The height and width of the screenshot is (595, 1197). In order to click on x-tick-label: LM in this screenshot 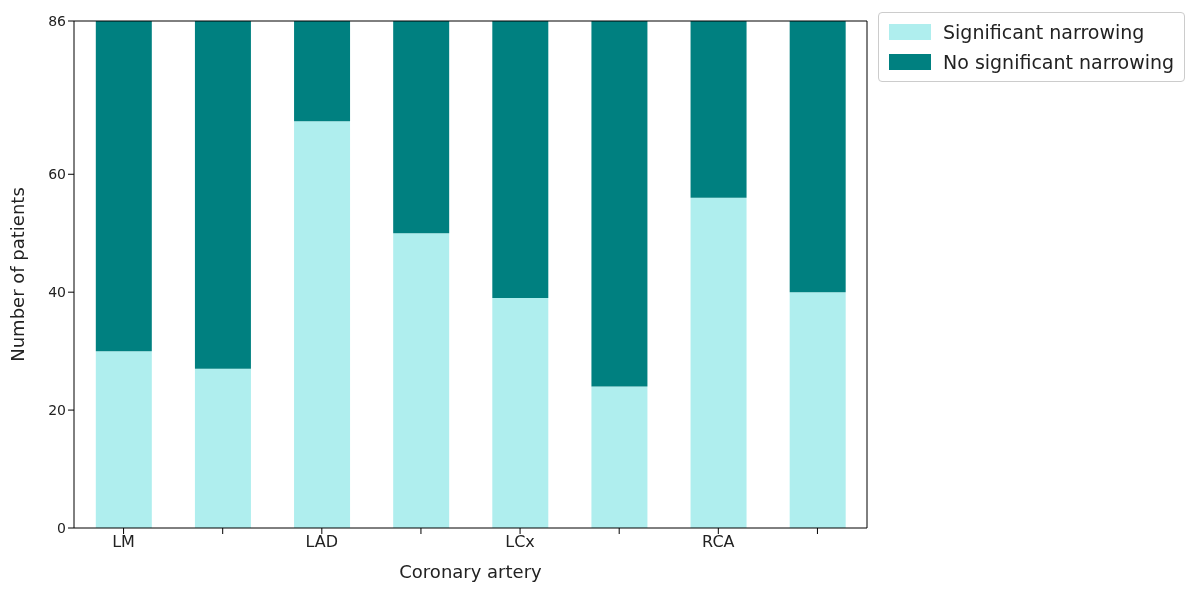, I will do `click(123, 542)`.